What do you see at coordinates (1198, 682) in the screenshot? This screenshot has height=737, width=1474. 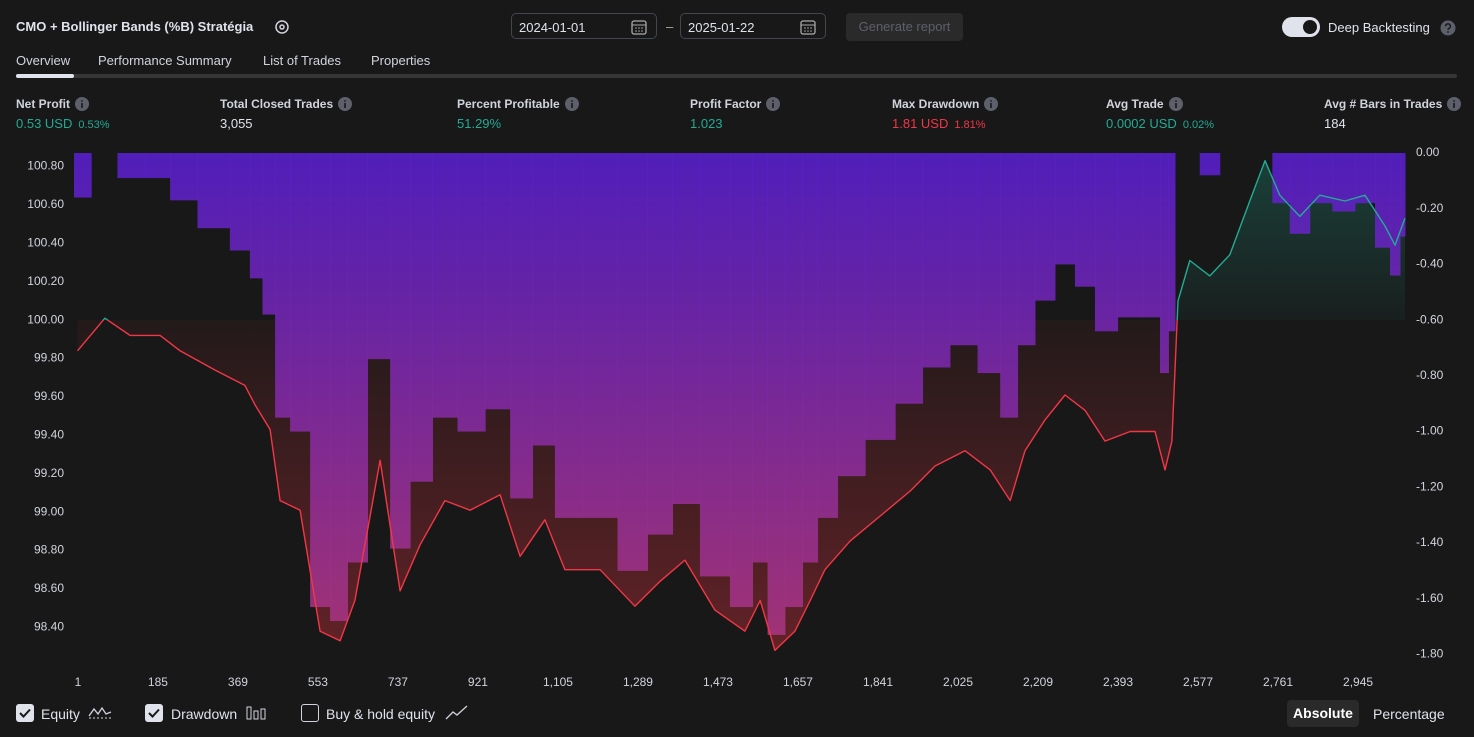 I see `x-tick-label: 2,577` at bounding box center [1198, 682].